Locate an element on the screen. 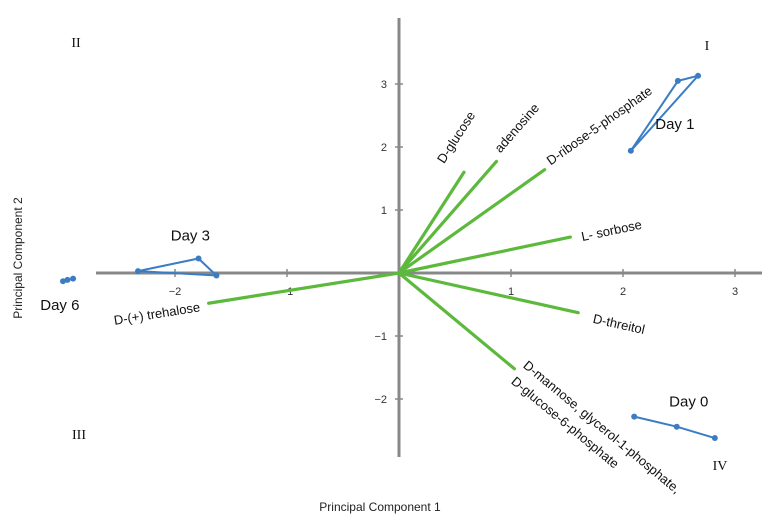 The image size is (776, 532). quadrant-label: I is located at coordinates (707, 46).